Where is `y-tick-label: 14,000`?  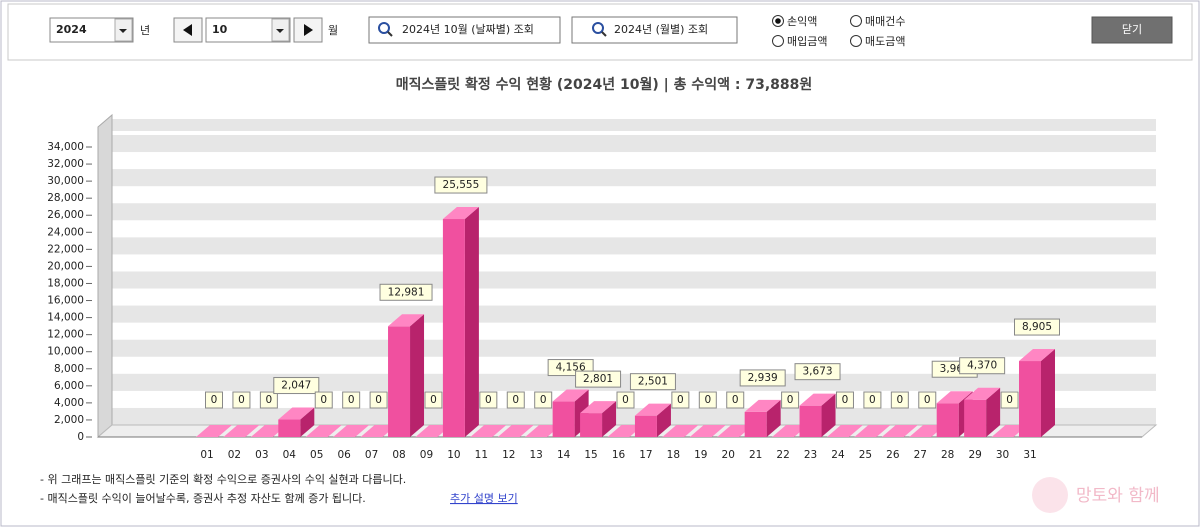
y-tick-label: 14,000 is located at coordinates (65, 318).